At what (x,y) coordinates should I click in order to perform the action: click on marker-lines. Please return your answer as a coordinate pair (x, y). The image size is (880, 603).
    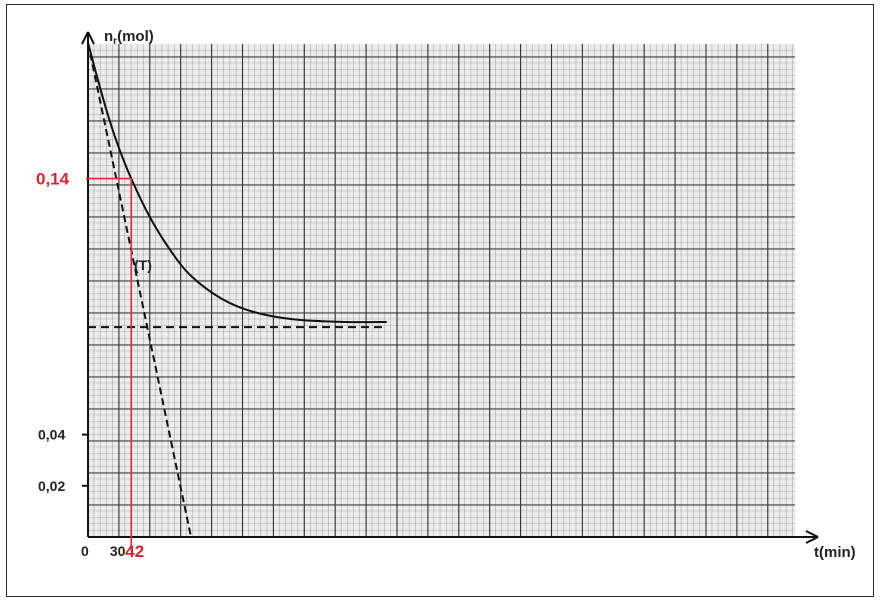
    Looking at the image, I should click on (109, 364).